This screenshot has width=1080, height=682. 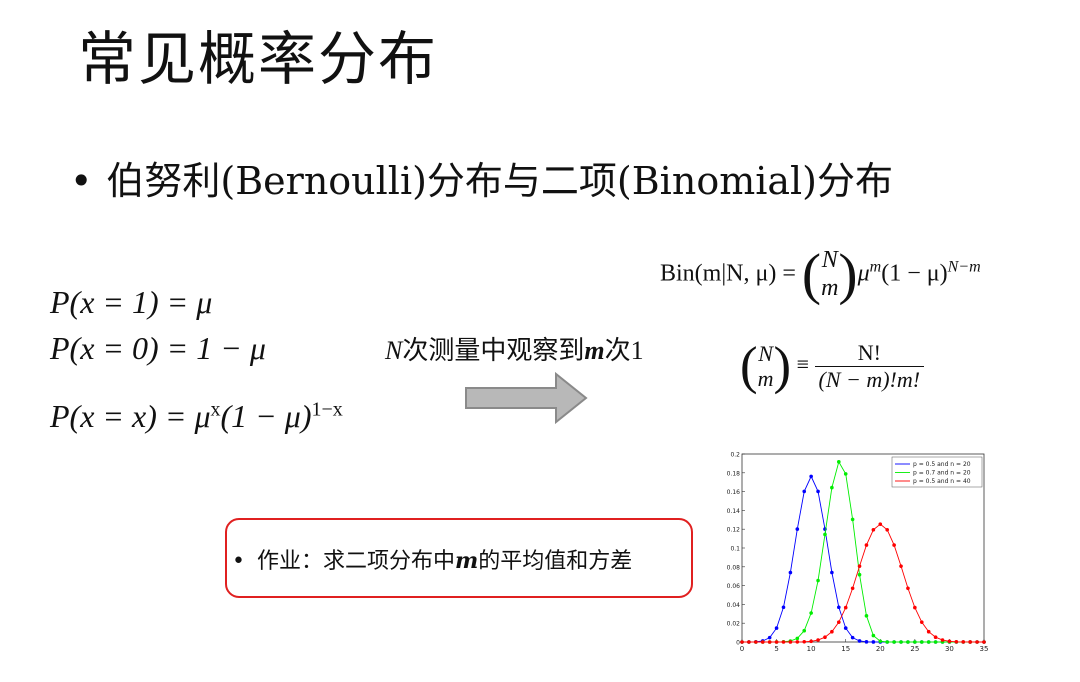 I want to click on subtitle-bullet-row: • 伯努利(Bernoulli)分布与二项(Binomial)分布, so click(x=481, y=177).